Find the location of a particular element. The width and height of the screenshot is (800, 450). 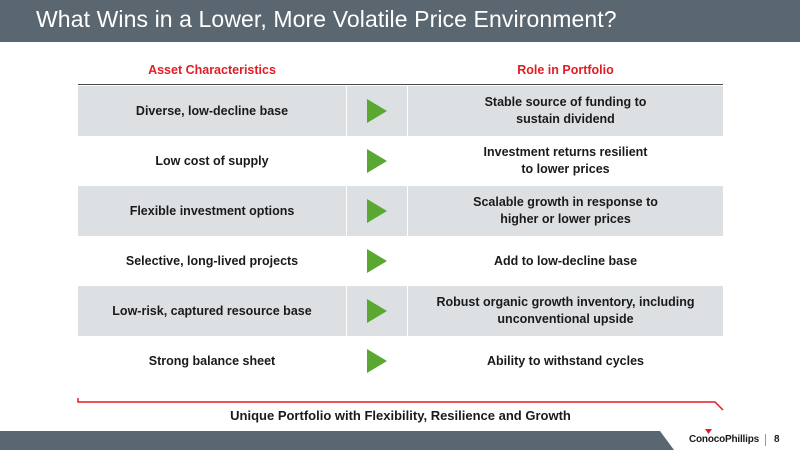

asset-characteristic-cell: Low cost of supply is located at coordinates (212, 160).